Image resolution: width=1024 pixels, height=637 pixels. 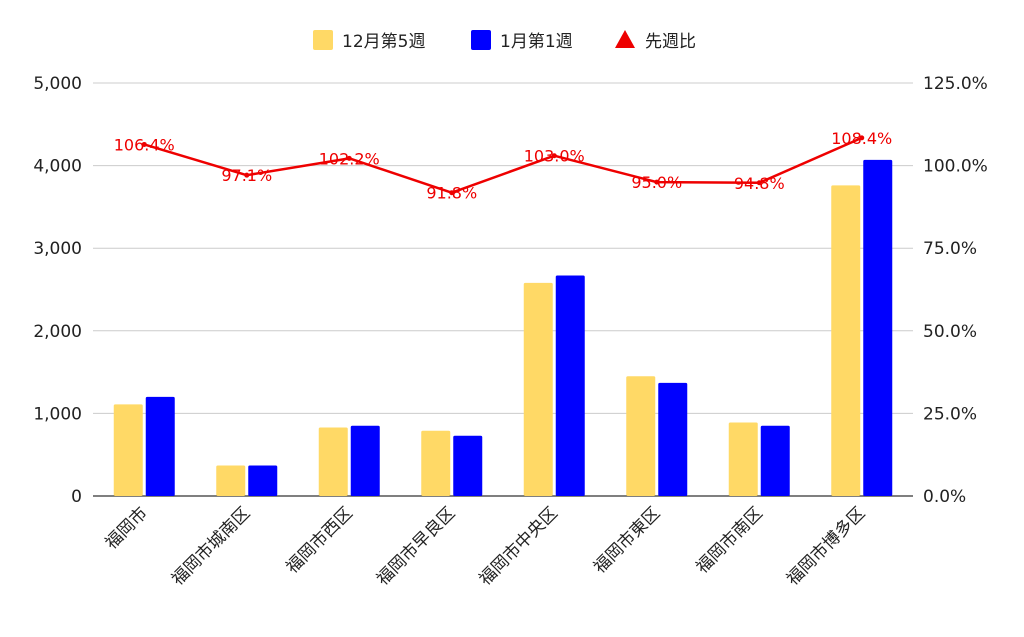 I want to click on category-label: 福岡市早良区, so click(x=416, y=546).